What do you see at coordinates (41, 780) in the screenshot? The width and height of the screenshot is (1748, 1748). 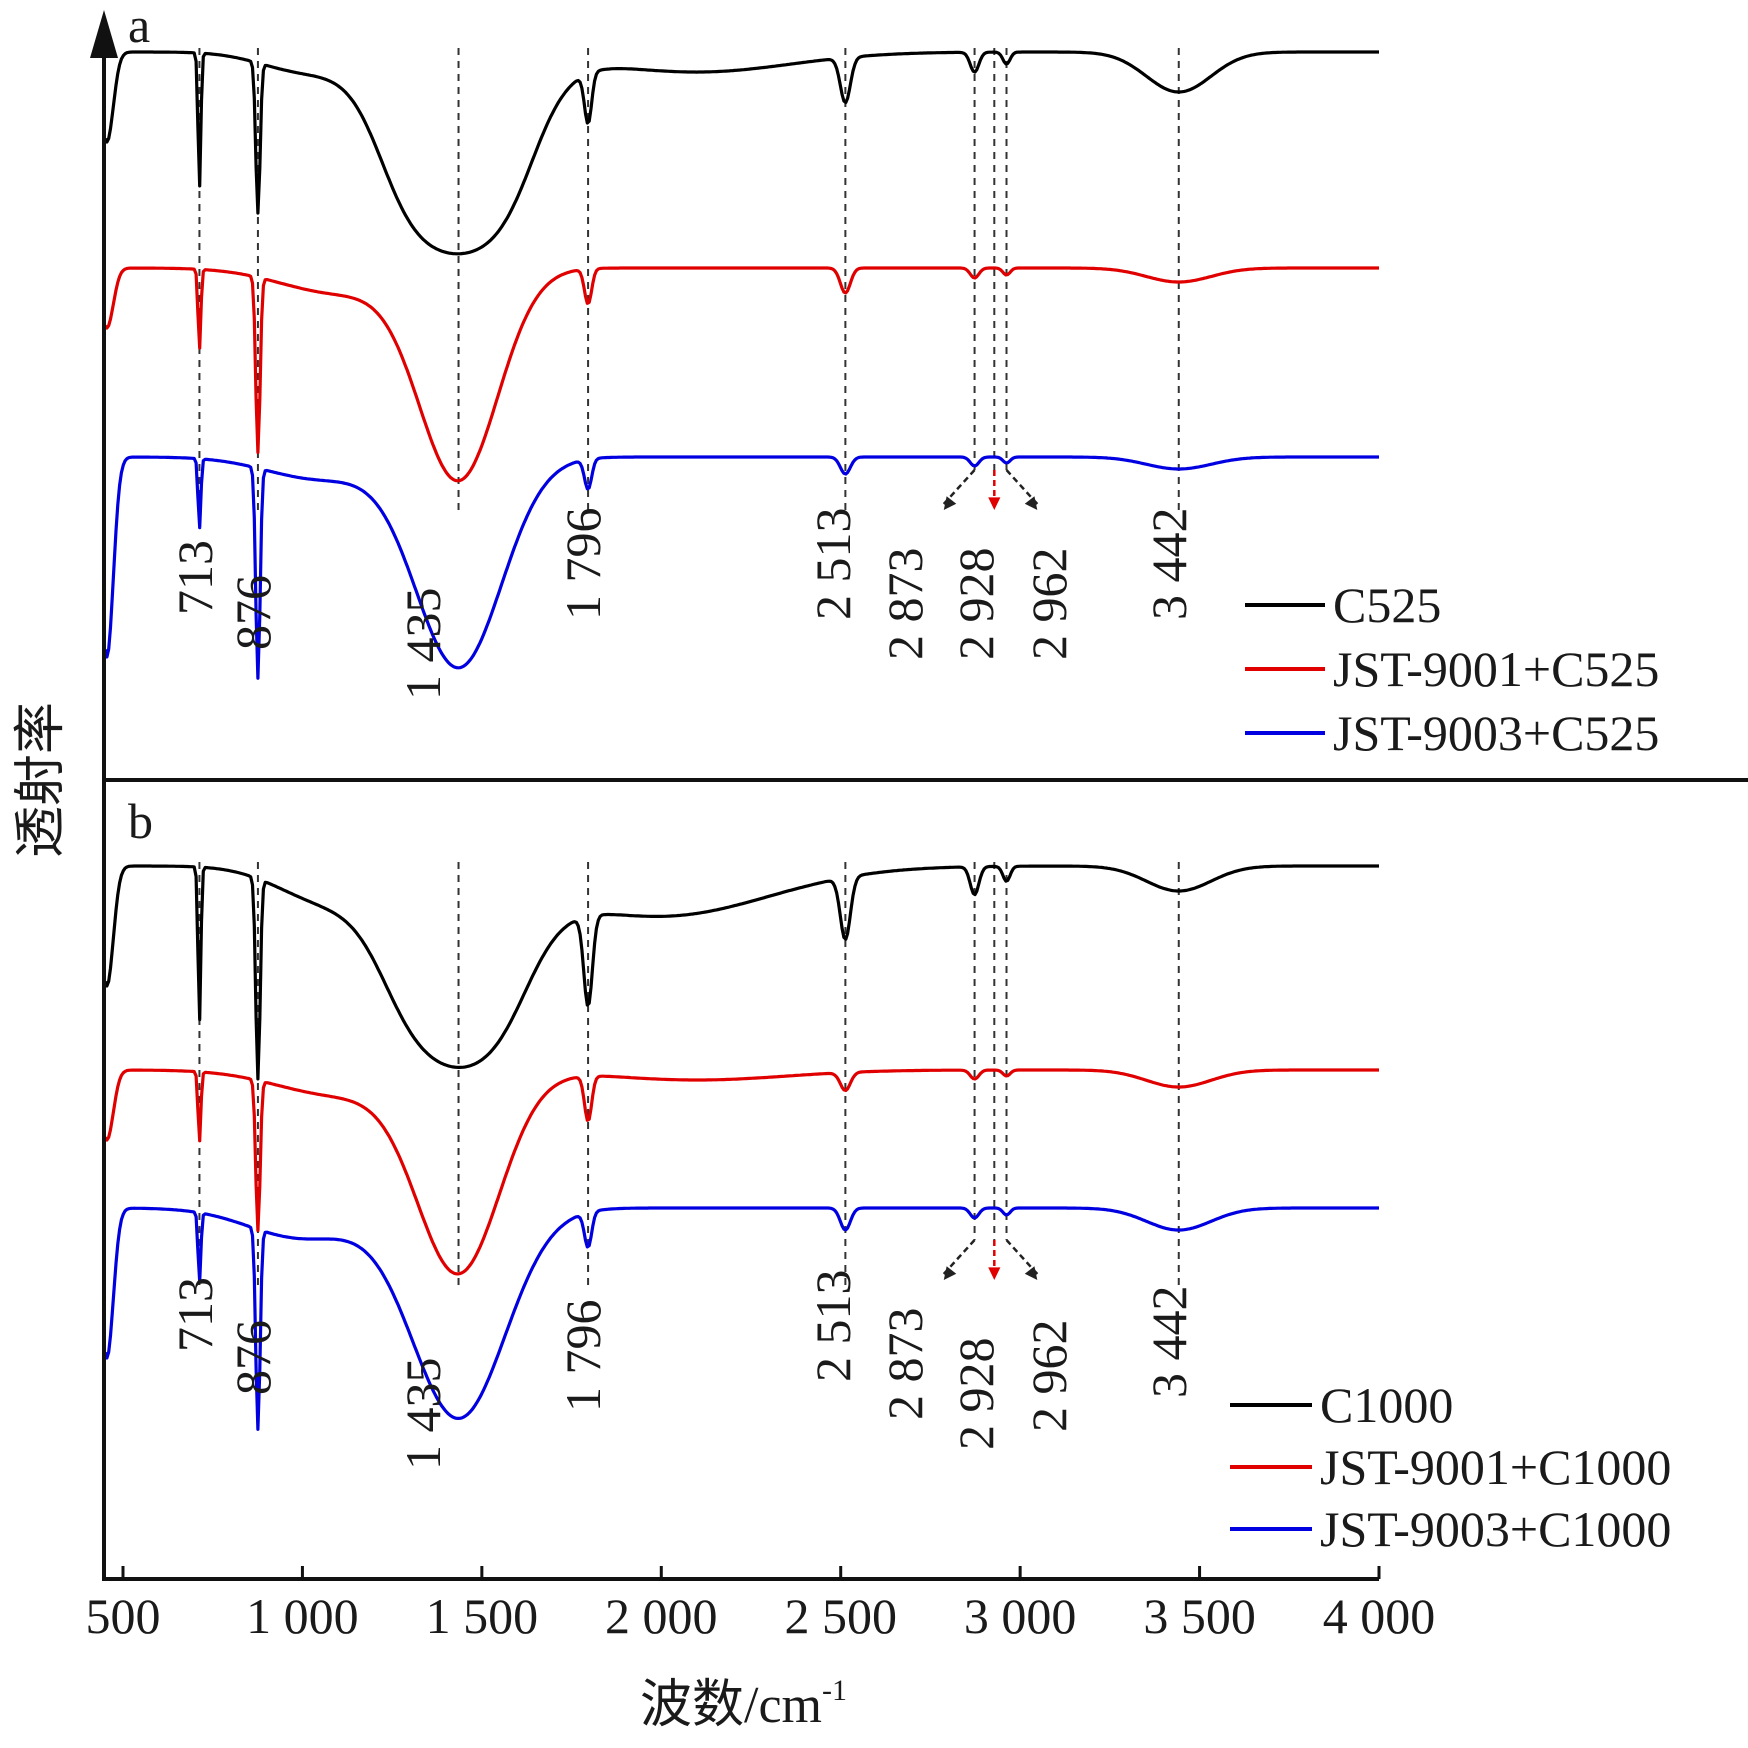 I see `y-axis-title: 透射率` at bounding box center [41, 780].